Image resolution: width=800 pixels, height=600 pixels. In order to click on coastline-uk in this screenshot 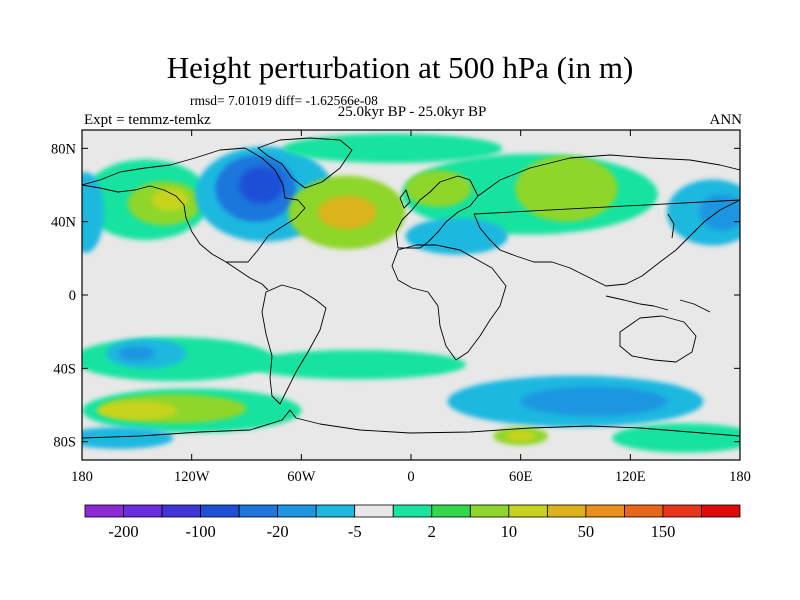, I will do `click(405, 199)`.